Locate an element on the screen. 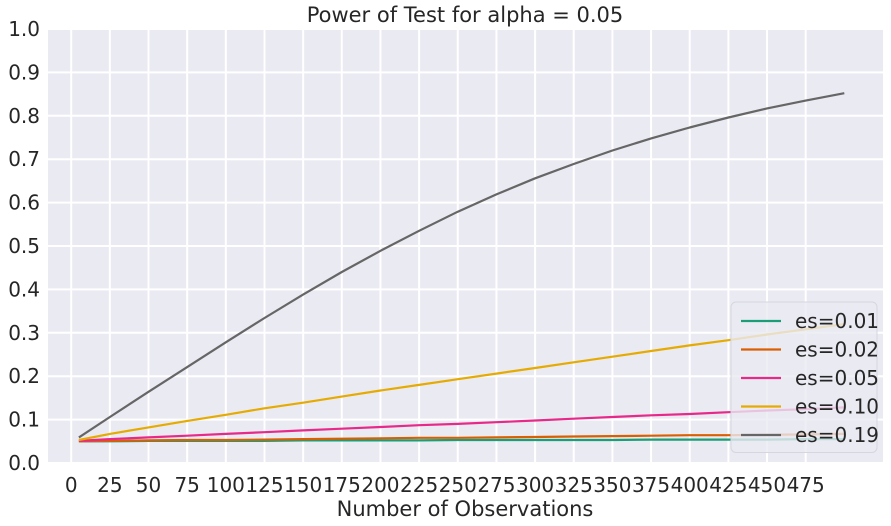 This screenshot has width=891, height=526. x-tick-label: 400 is located at coordinates (690, 485).